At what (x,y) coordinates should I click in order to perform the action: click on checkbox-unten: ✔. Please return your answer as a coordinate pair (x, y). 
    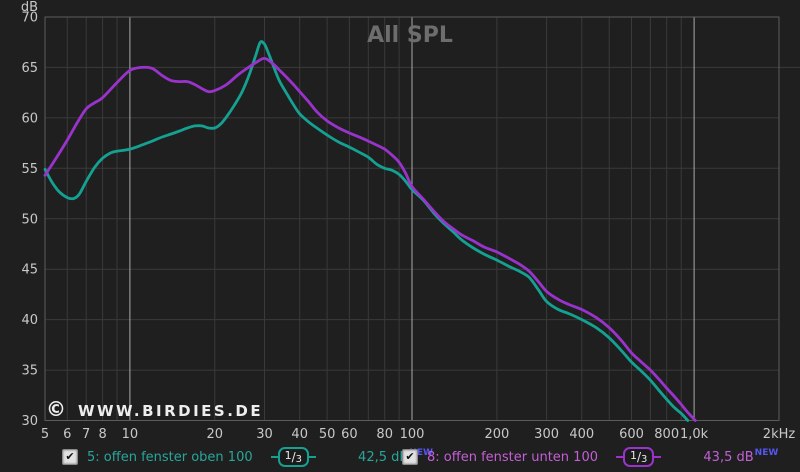
    Looking at the image, I should click on (410, 457).